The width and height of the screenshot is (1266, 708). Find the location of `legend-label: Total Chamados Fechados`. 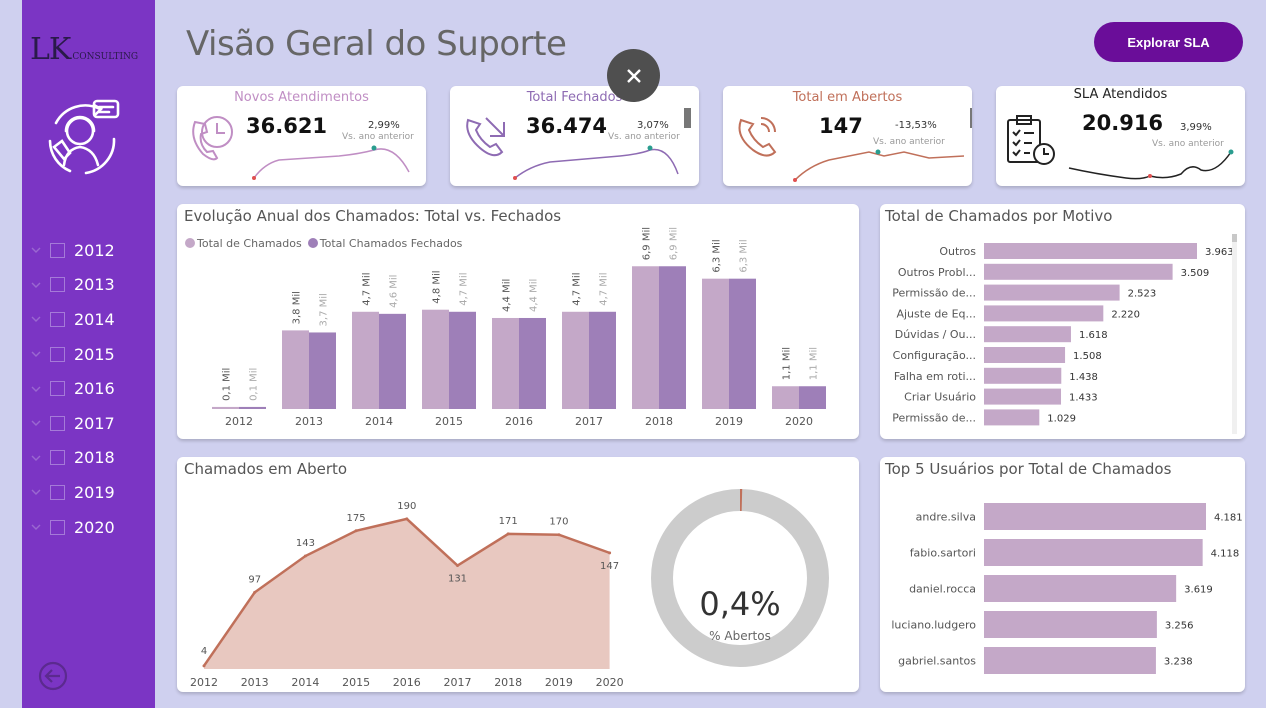

legend-label: Total Chamados Fechados is located at coordinates (391, 243).